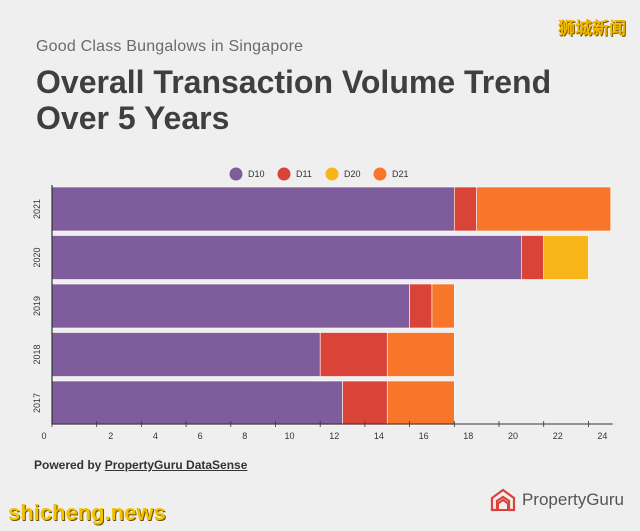 The image size is (640, 531). What do you see at coordinates (284, 174) in the screenshot?
I see `legend-marker-d11` at bounding box center [284, 174].